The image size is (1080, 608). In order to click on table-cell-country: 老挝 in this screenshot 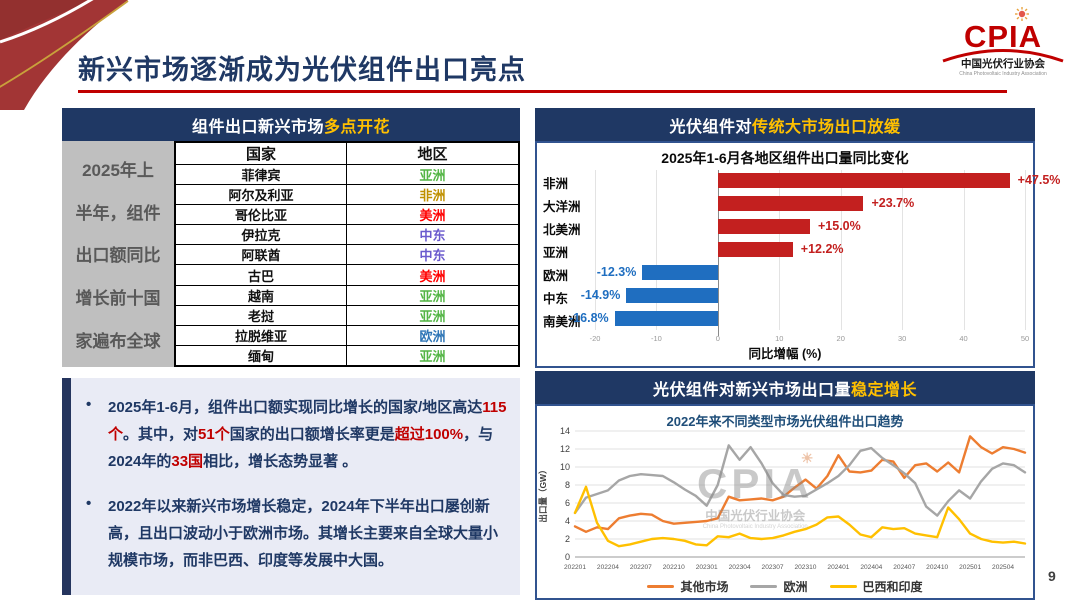, I will do `click(261, 315)`.